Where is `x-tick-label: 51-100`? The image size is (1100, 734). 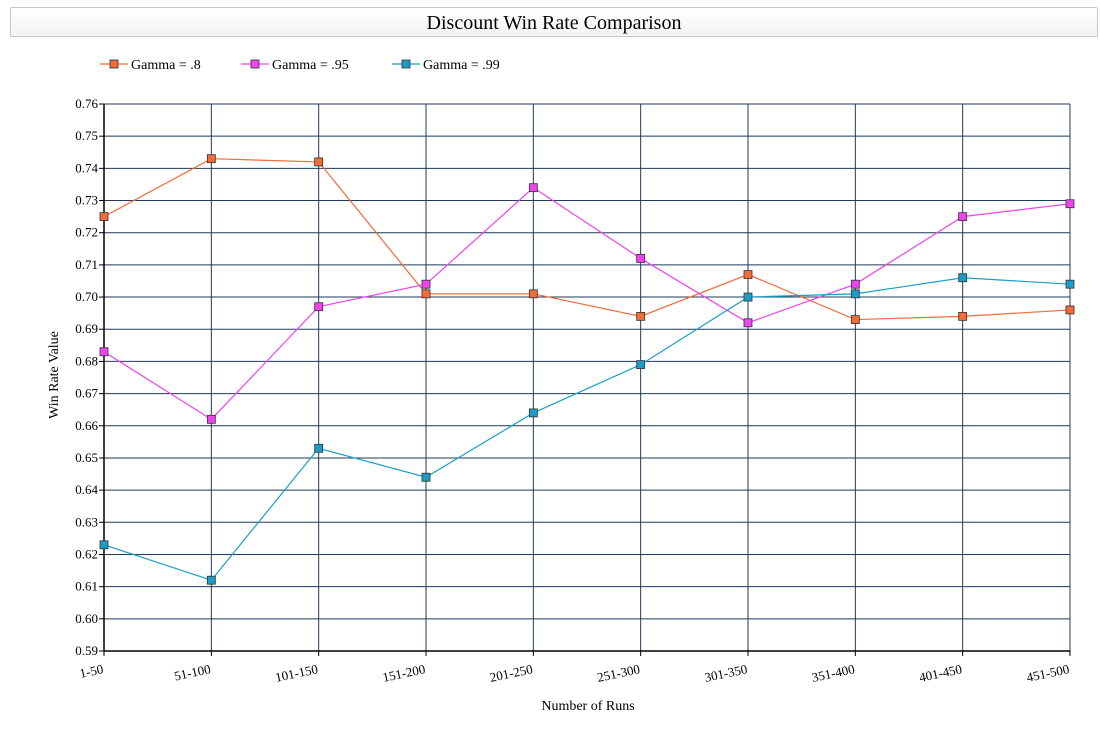
x-tick-label: 51-100 is located at coordinates (192, 672).